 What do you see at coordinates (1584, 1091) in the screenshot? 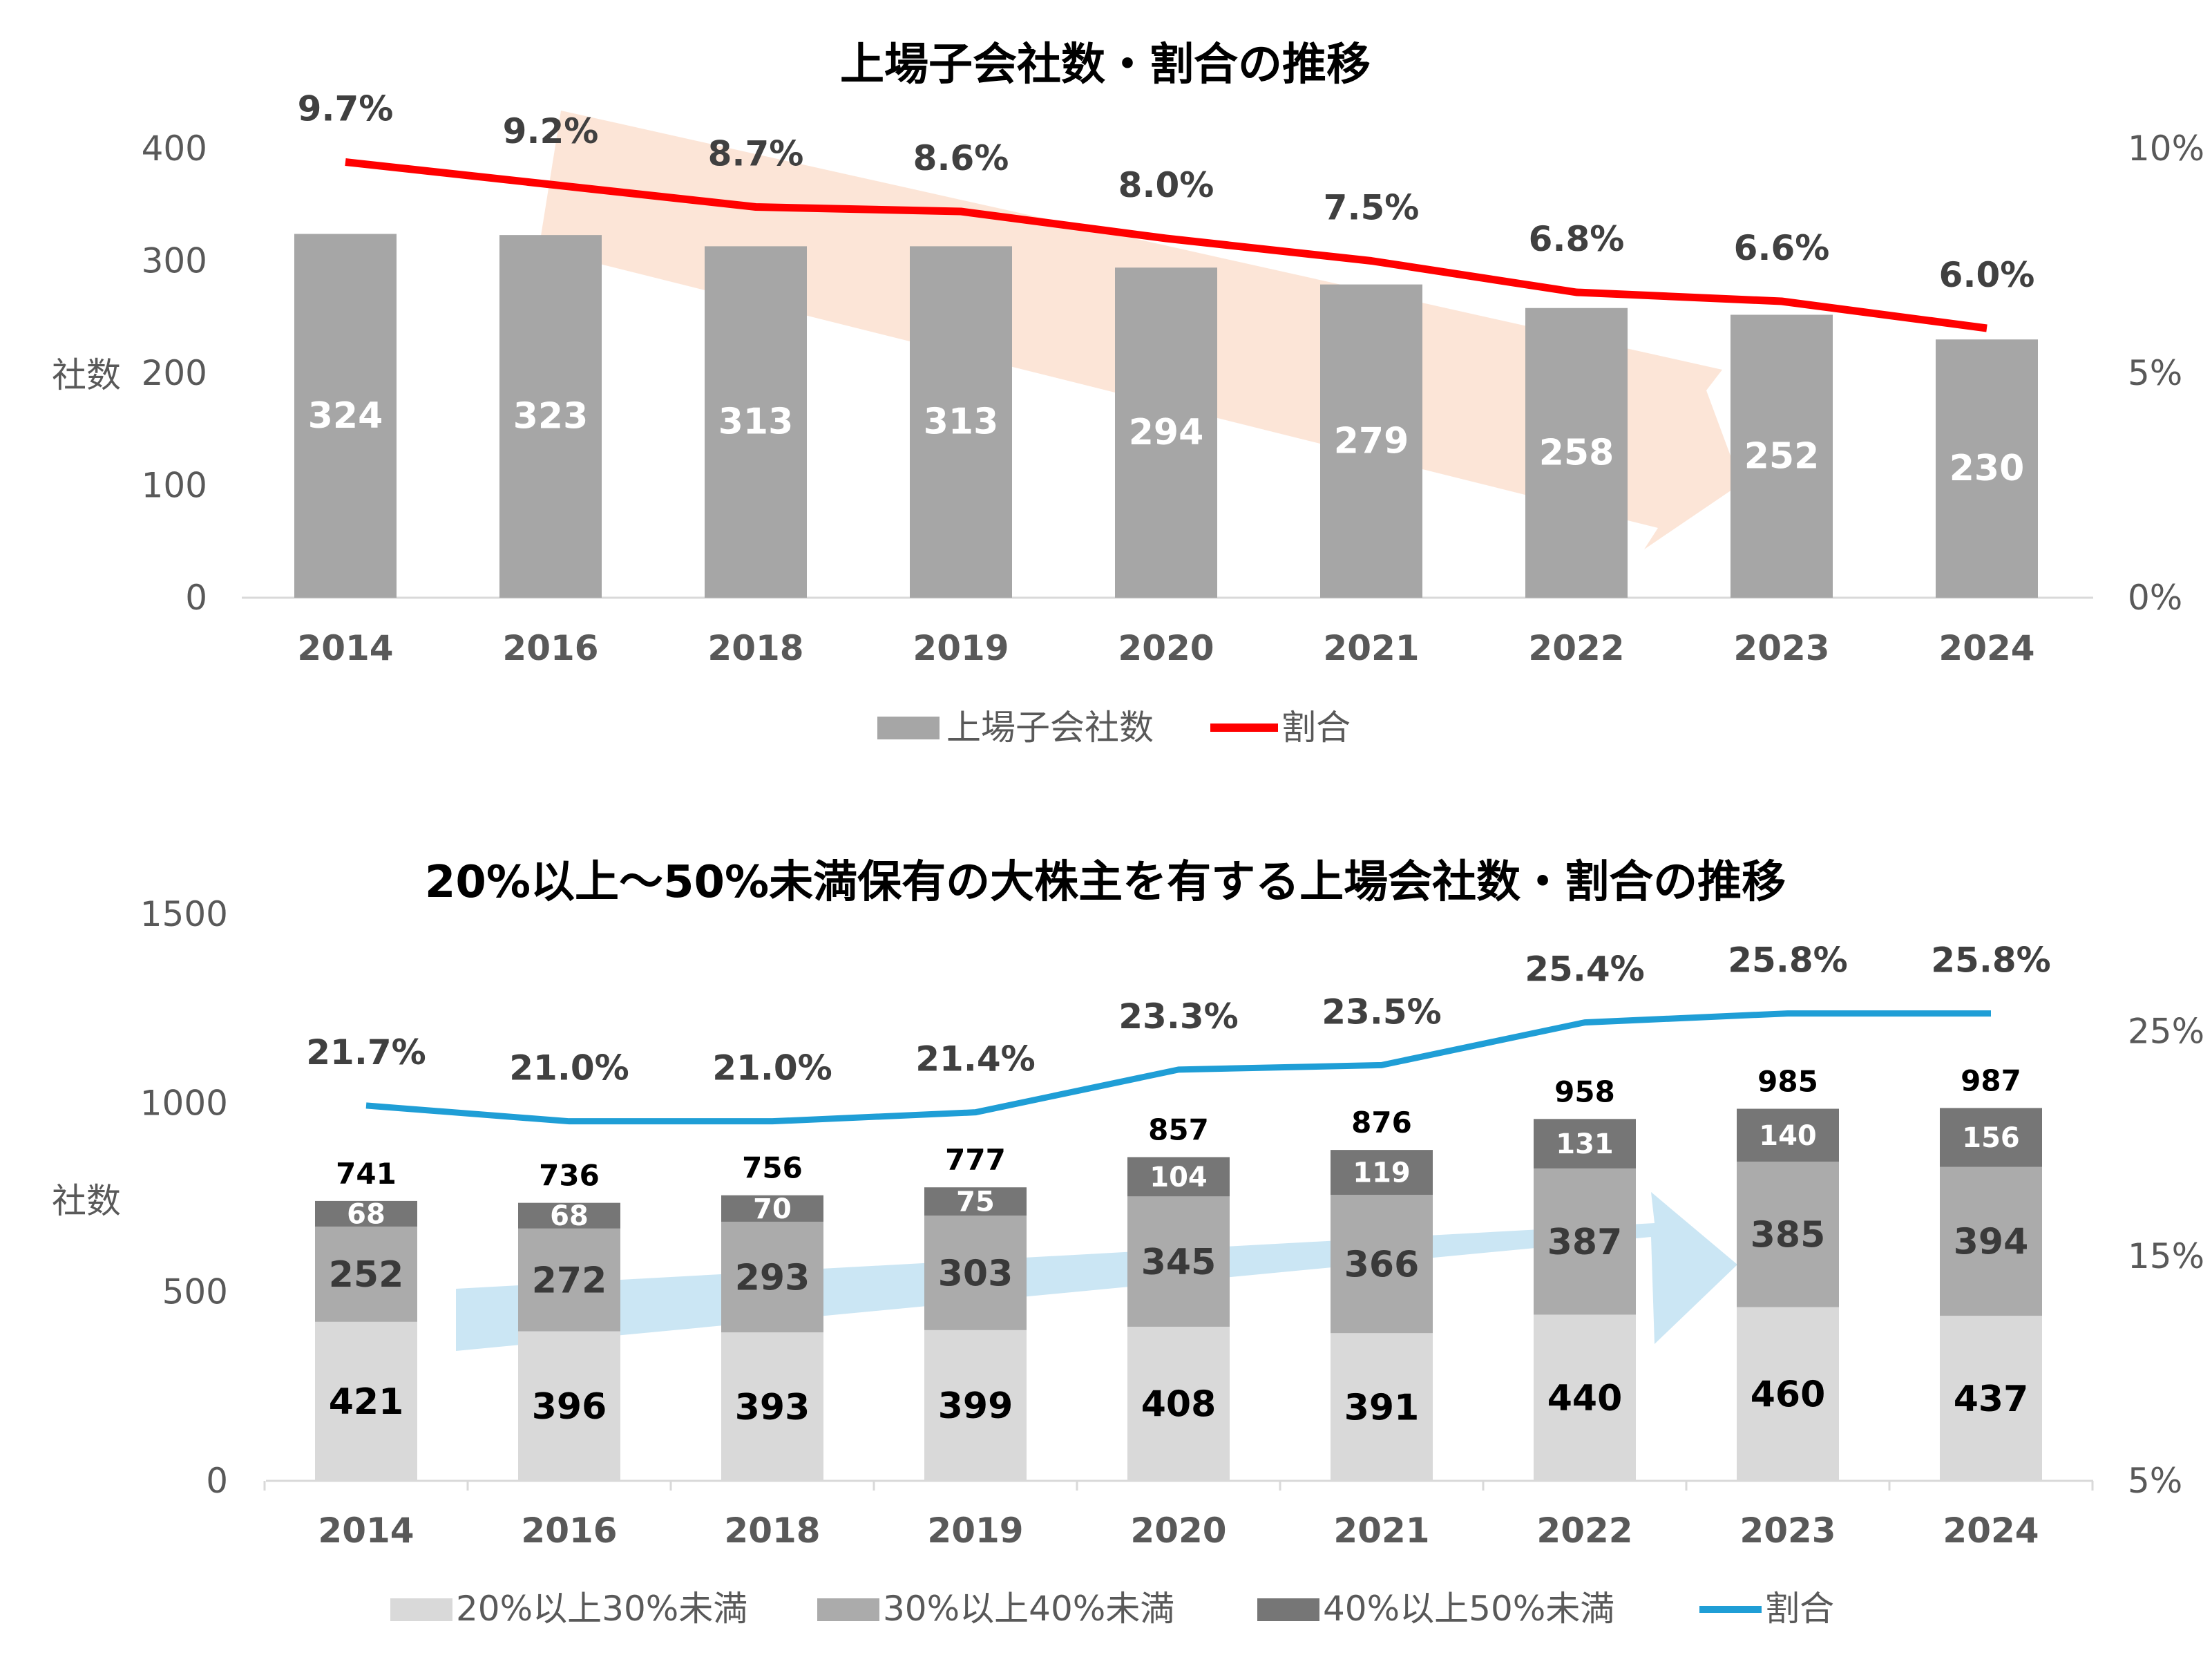
I see `bottom-total-label: 958` at bounding box center [1584, 1091].